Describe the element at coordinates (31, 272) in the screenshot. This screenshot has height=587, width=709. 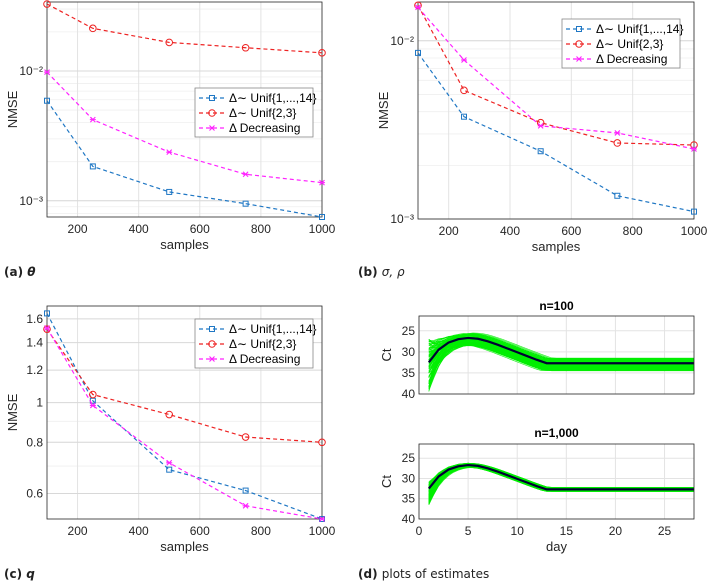
I see `caption-text: θ` at that location.